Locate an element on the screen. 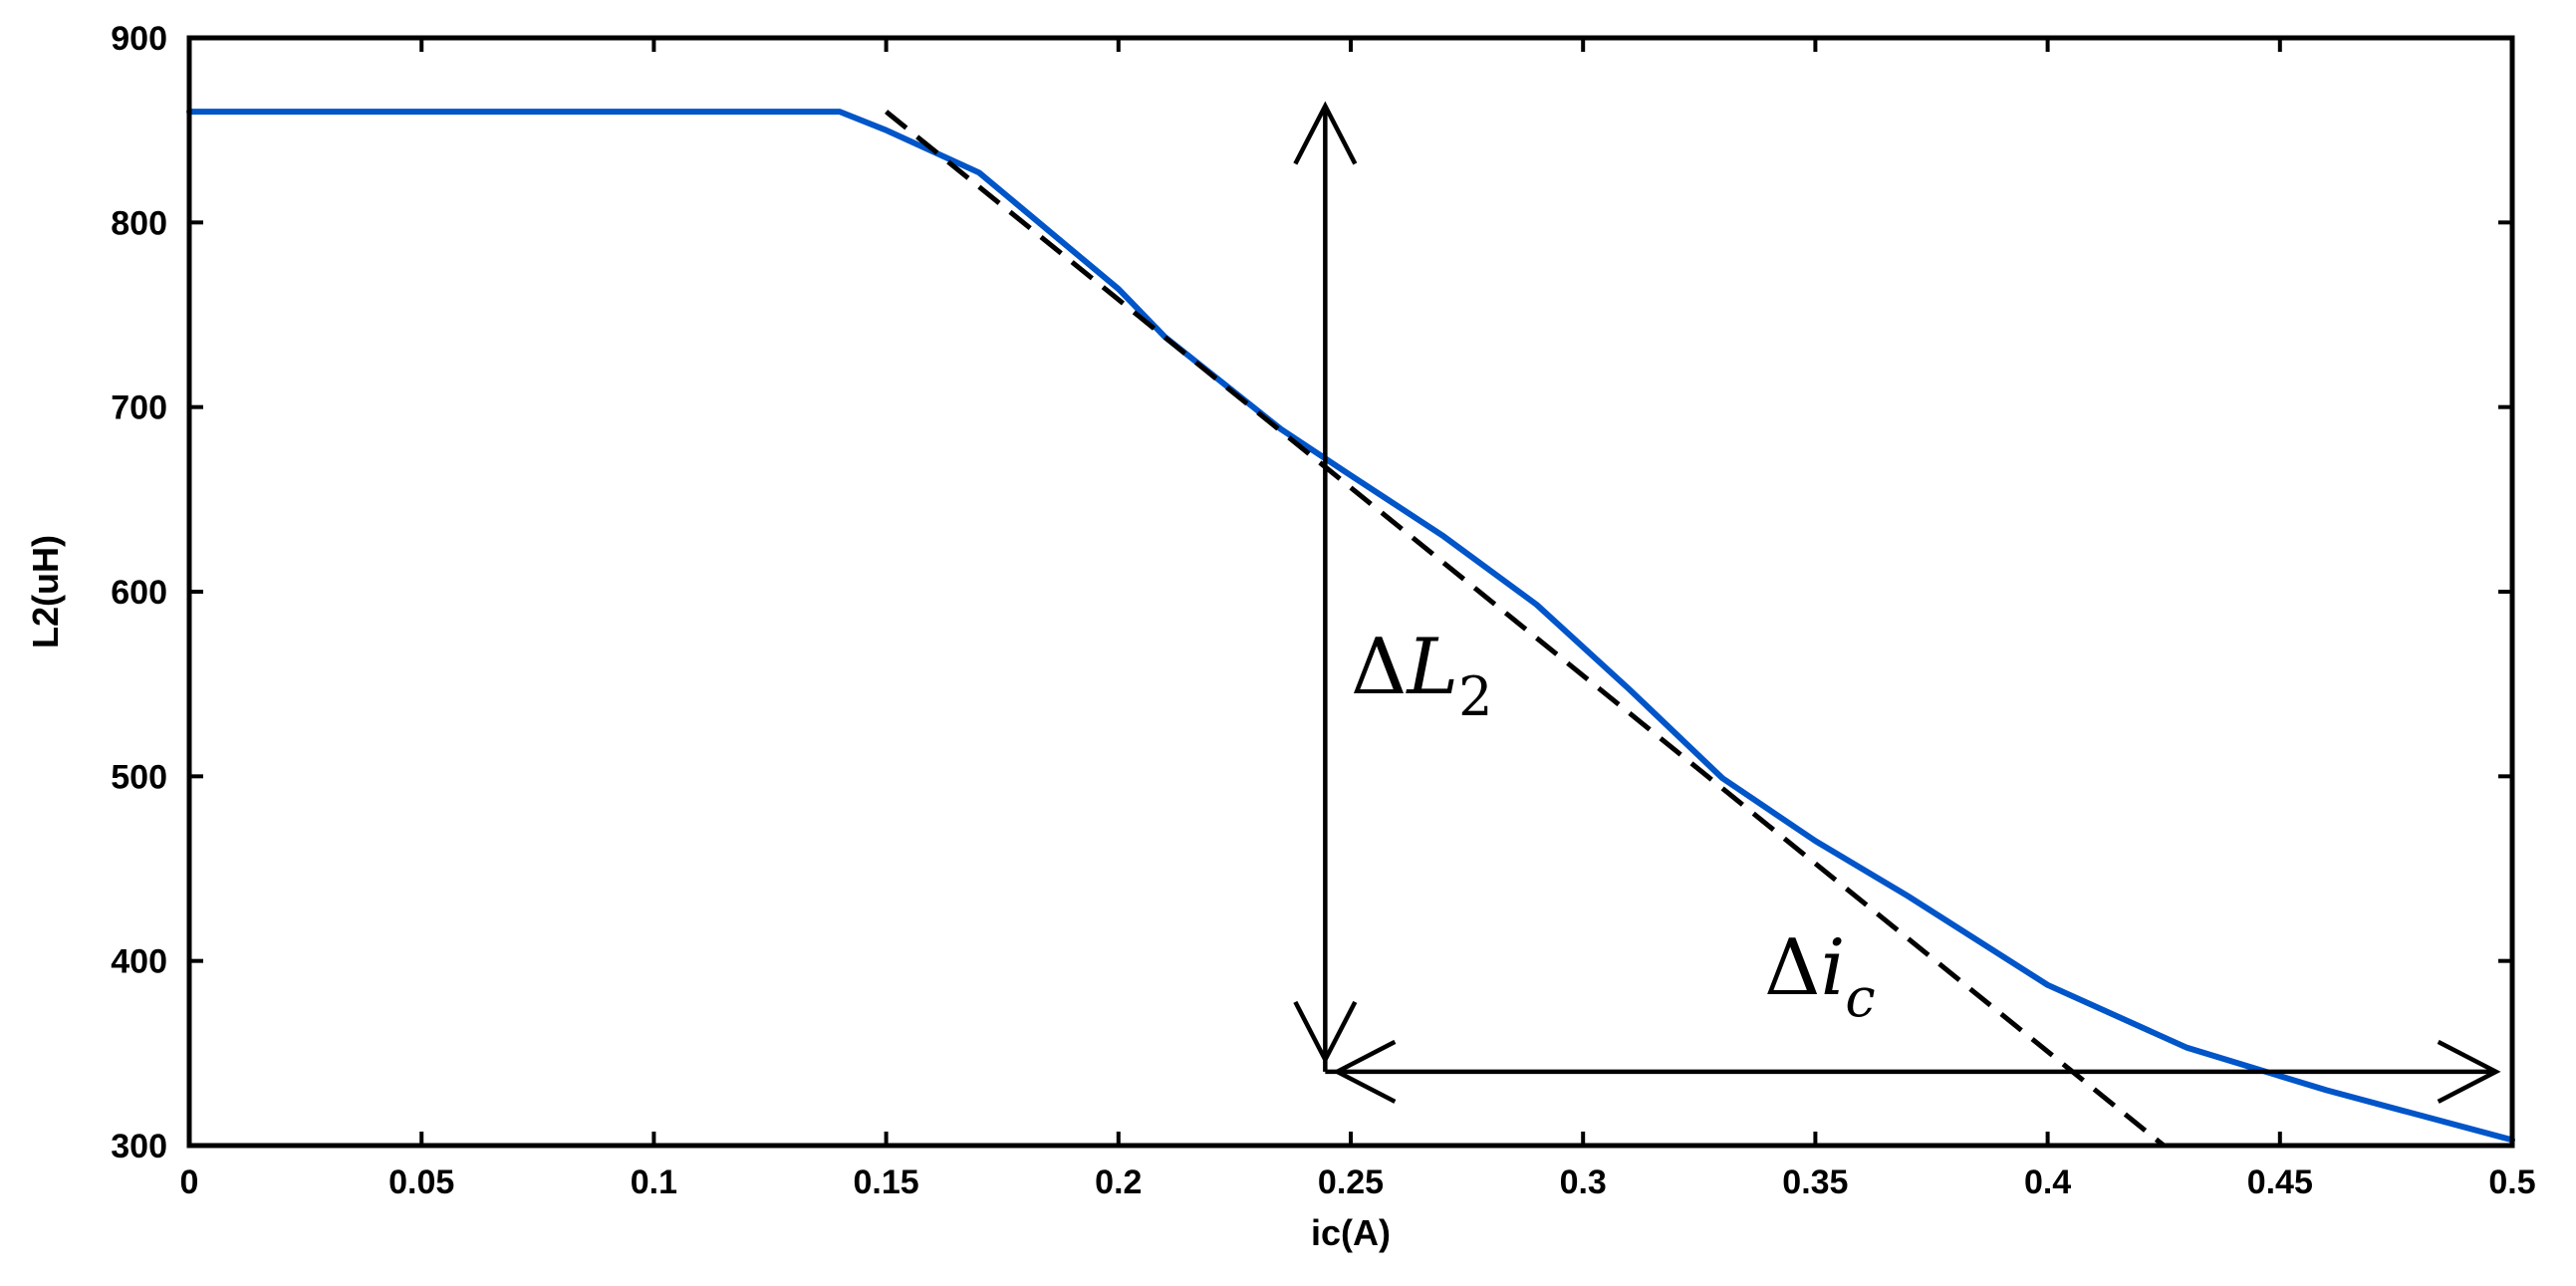 This screenshot has width=2576, height=1286. x-tick-label: 0.4 is located at coordinates (2048, 1182).